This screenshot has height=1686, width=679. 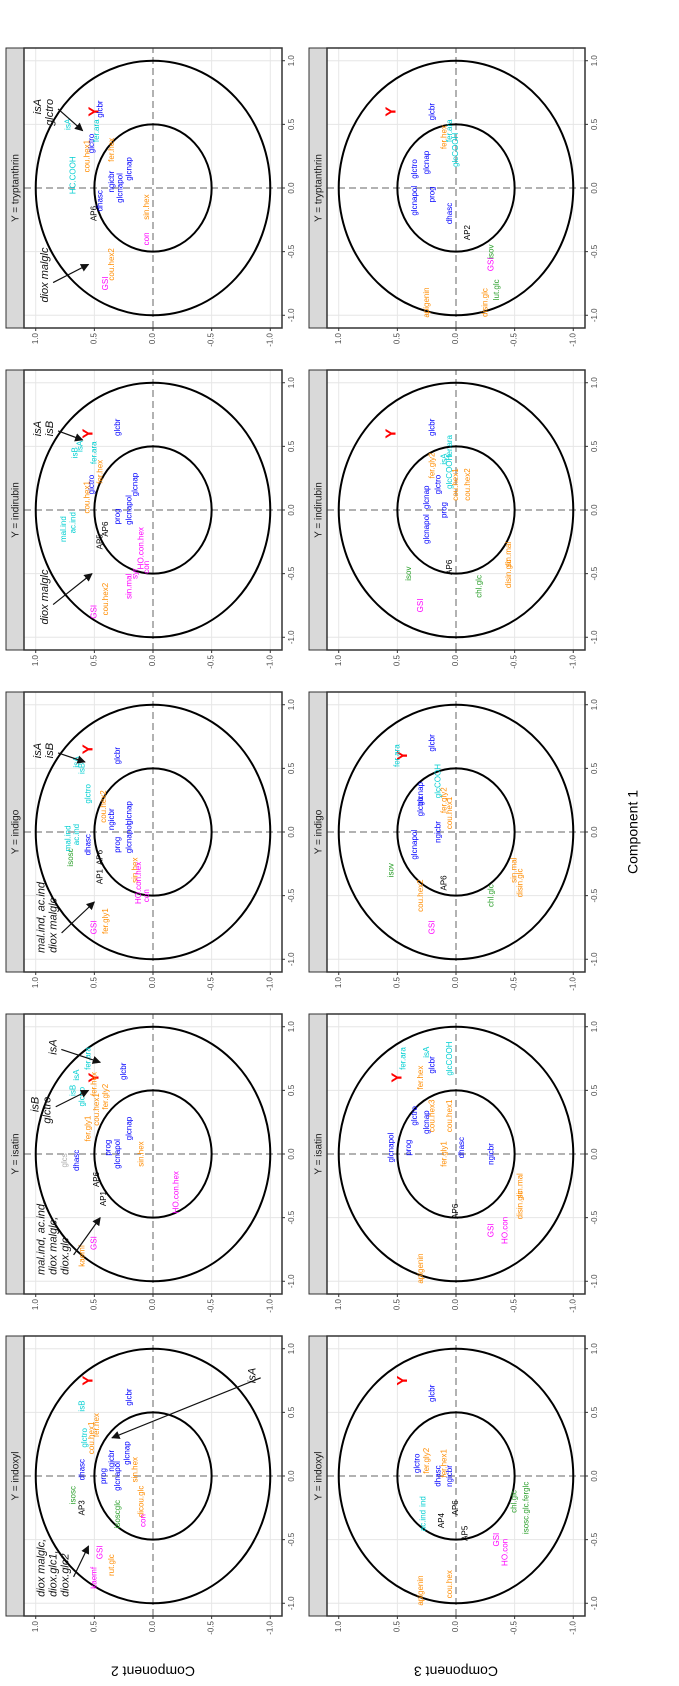 I want to click on point-label: glcs, so click(x=64, y=1160).